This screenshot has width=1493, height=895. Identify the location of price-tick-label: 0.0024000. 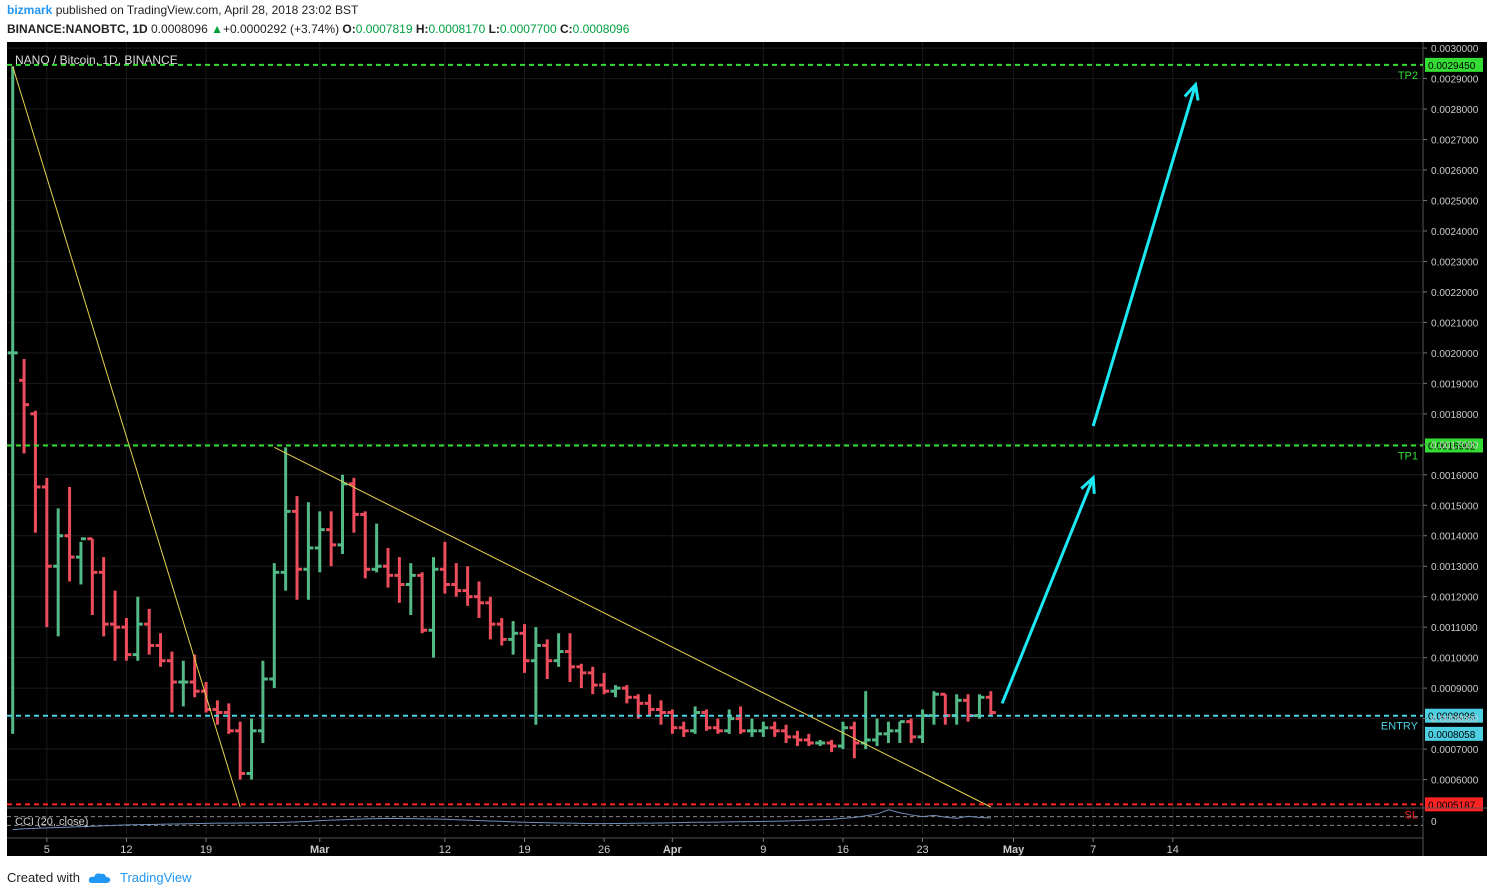
(1455, 232).